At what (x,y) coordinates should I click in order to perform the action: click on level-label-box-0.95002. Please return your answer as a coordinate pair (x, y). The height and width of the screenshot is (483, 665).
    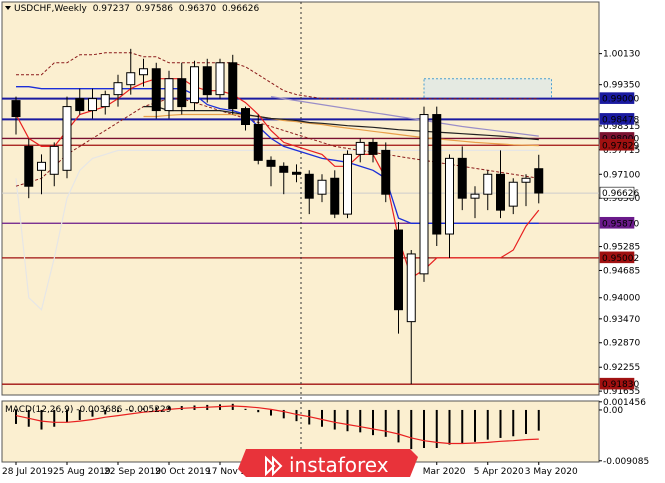
    Looking at the image, I should click on (617, 257).